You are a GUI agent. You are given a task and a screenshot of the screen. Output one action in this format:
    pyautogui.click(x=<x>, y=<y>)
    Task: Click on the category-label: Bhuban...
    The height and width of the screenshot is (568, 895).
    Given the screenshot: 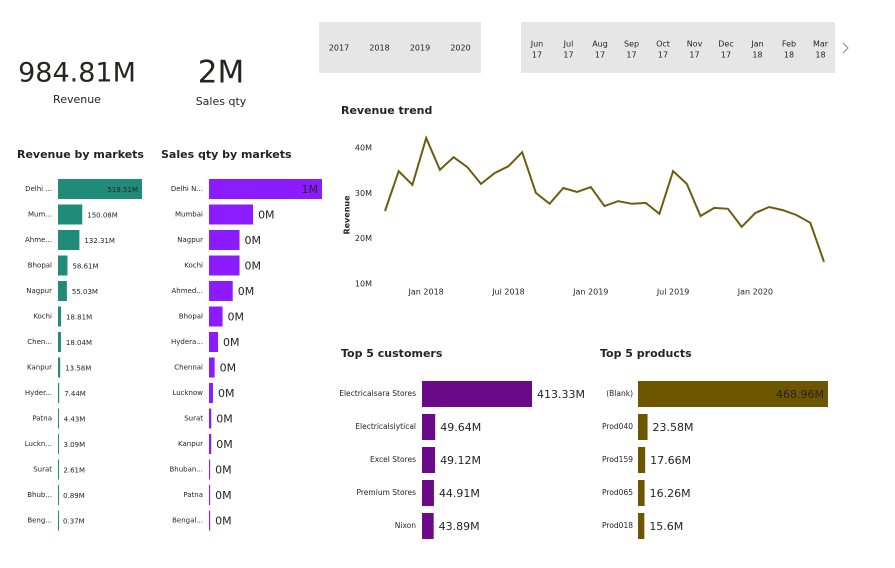 What is the action you would take?
    pyautogui.click(x=186, y=470)
    